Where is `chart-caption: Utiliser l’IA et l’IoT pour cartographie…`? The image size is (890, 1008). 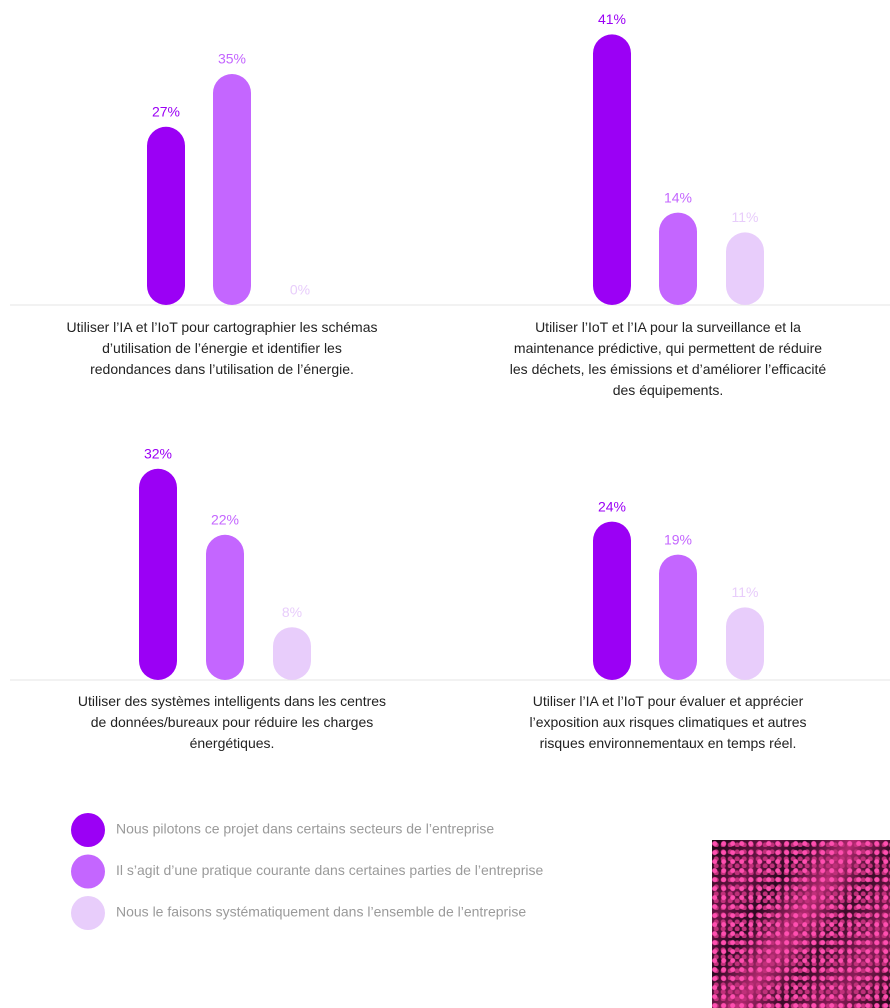 chart-caption: Utiliser l’IA et l’IoT pour cartographie… is located at coordinates (222, 348).